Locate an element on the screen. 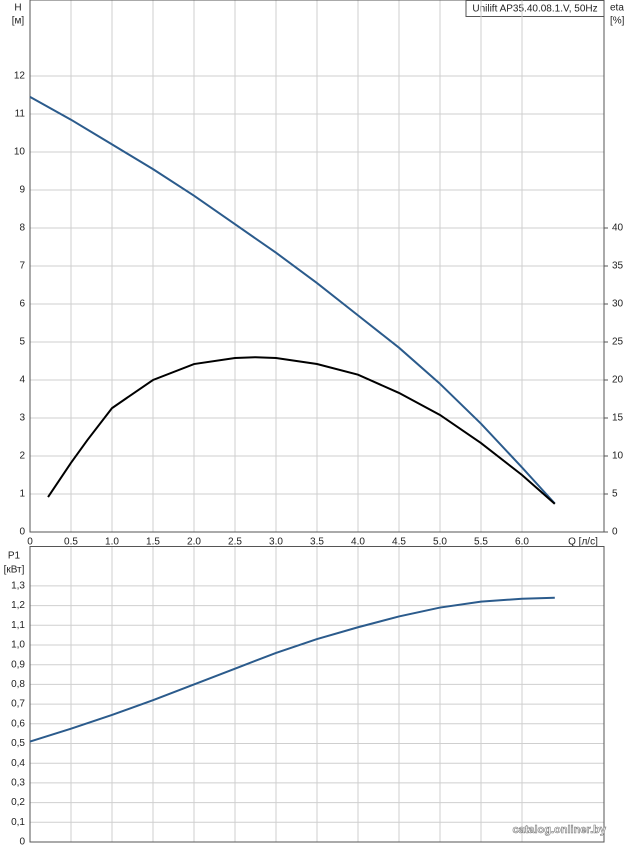 The height and width of the screenshot is (851, 628). y-tick-label: 3 is located at coordinates (22, 418).